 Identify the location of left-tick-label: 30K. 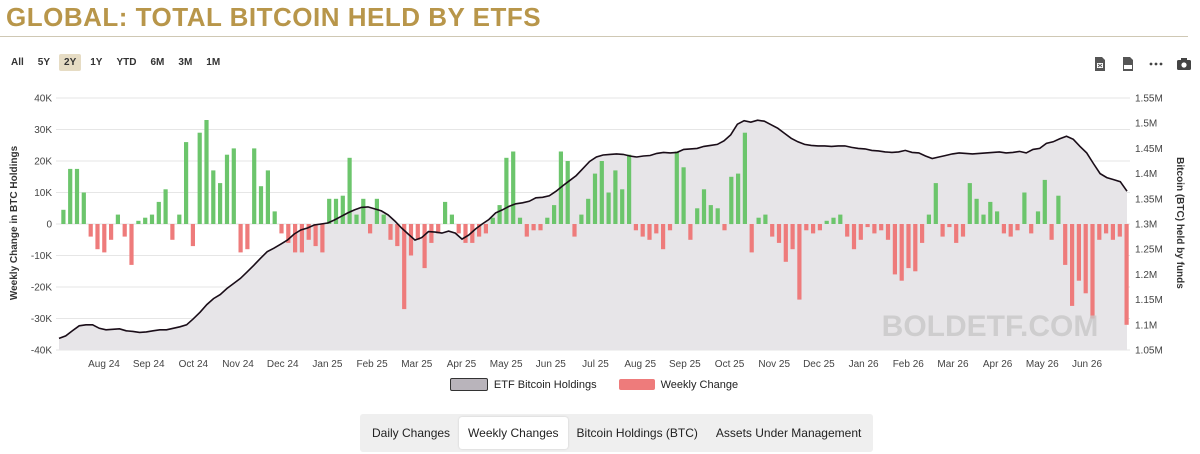
(43, 130).